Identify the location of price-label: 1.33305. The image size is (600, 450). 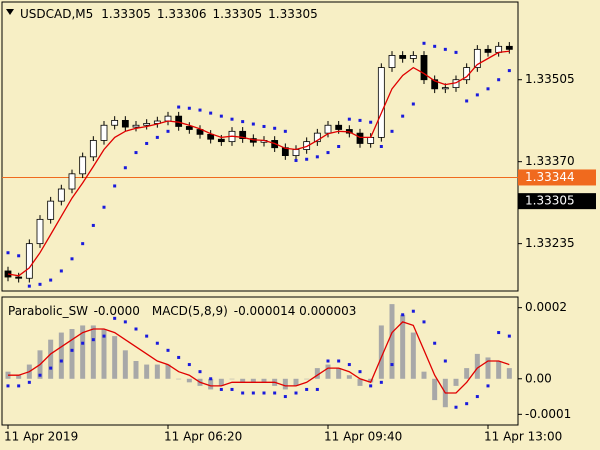
(550, 201).